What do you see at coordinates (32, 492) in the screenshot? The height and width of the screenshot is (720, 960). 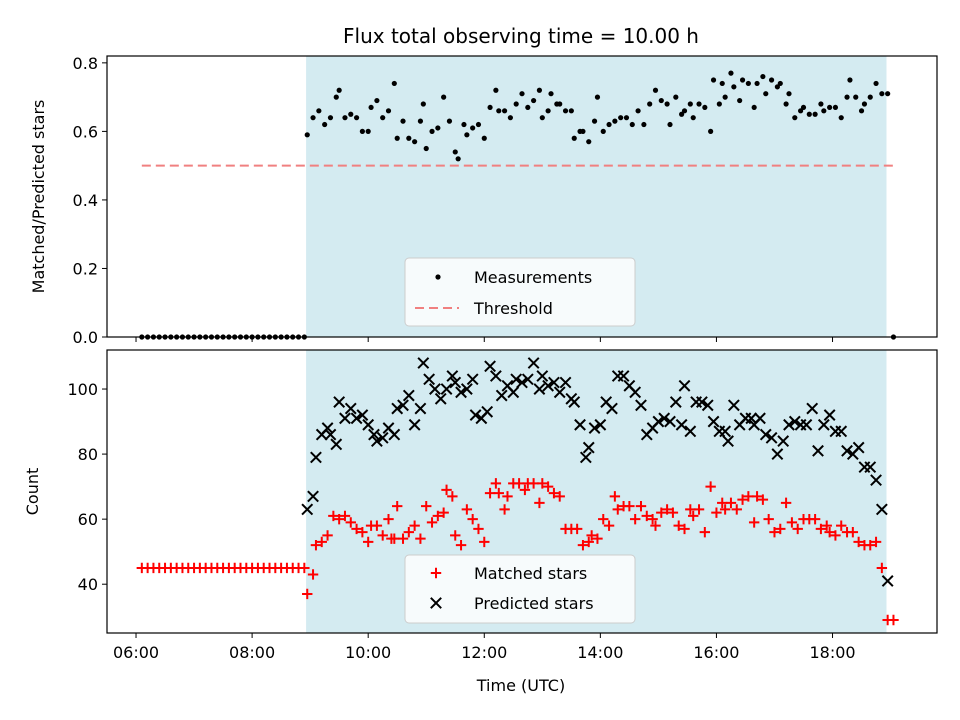 I see `bottom-y-axis-label: Count` at bounding box center [32, 492].